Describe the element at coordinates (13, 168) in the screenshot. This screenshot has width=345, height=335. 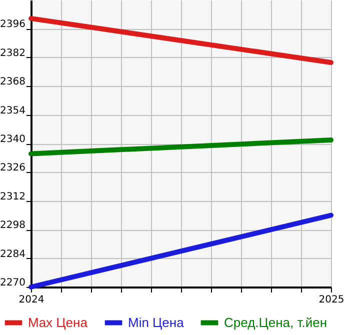
I see `y-tick-label: 2326` at that location.